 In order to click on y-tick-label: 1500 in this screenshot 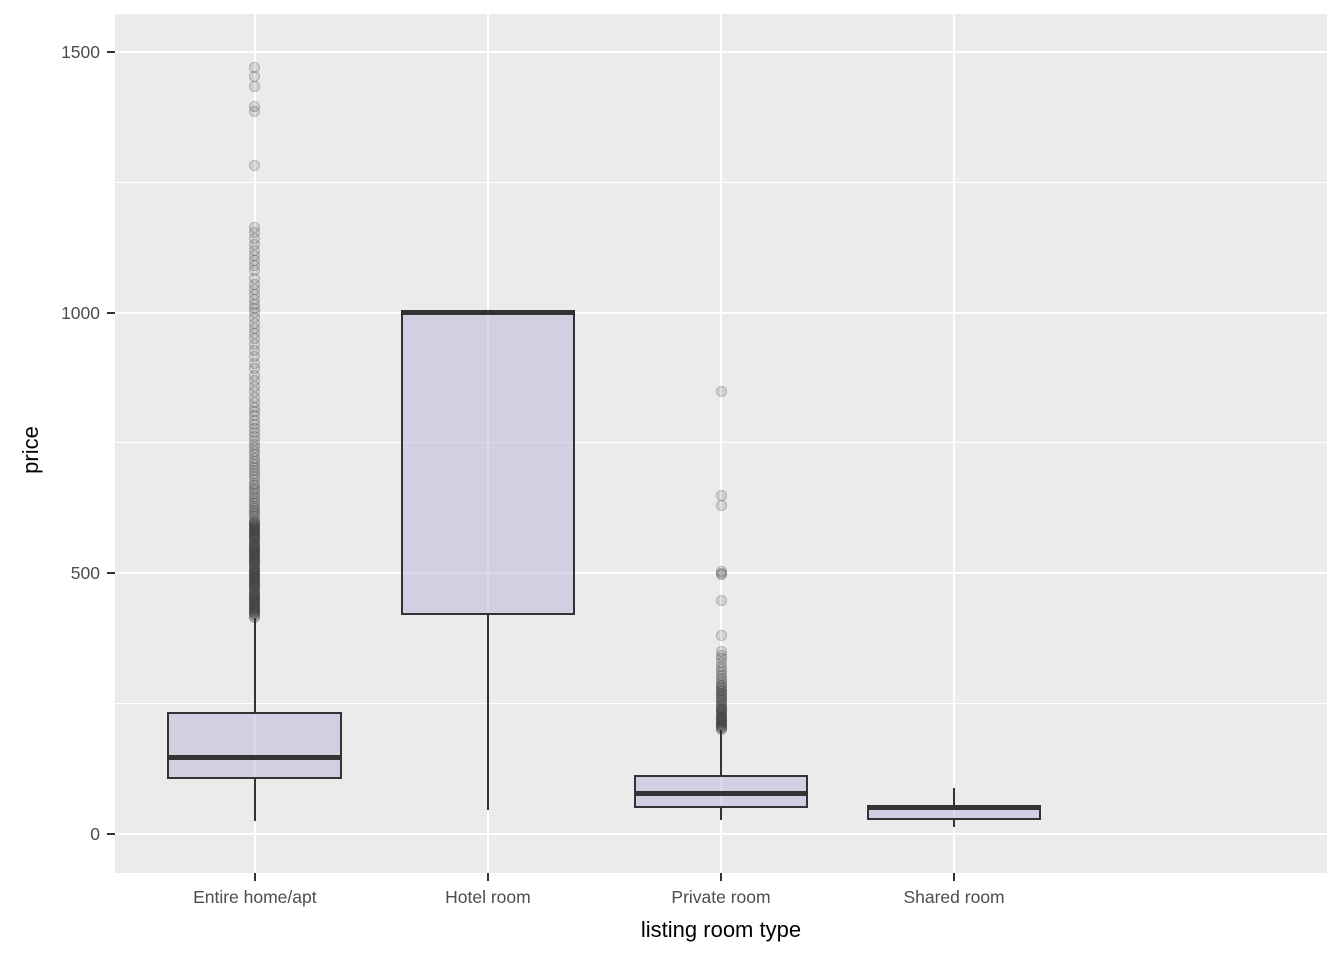, I will do `click(80, 52)`.